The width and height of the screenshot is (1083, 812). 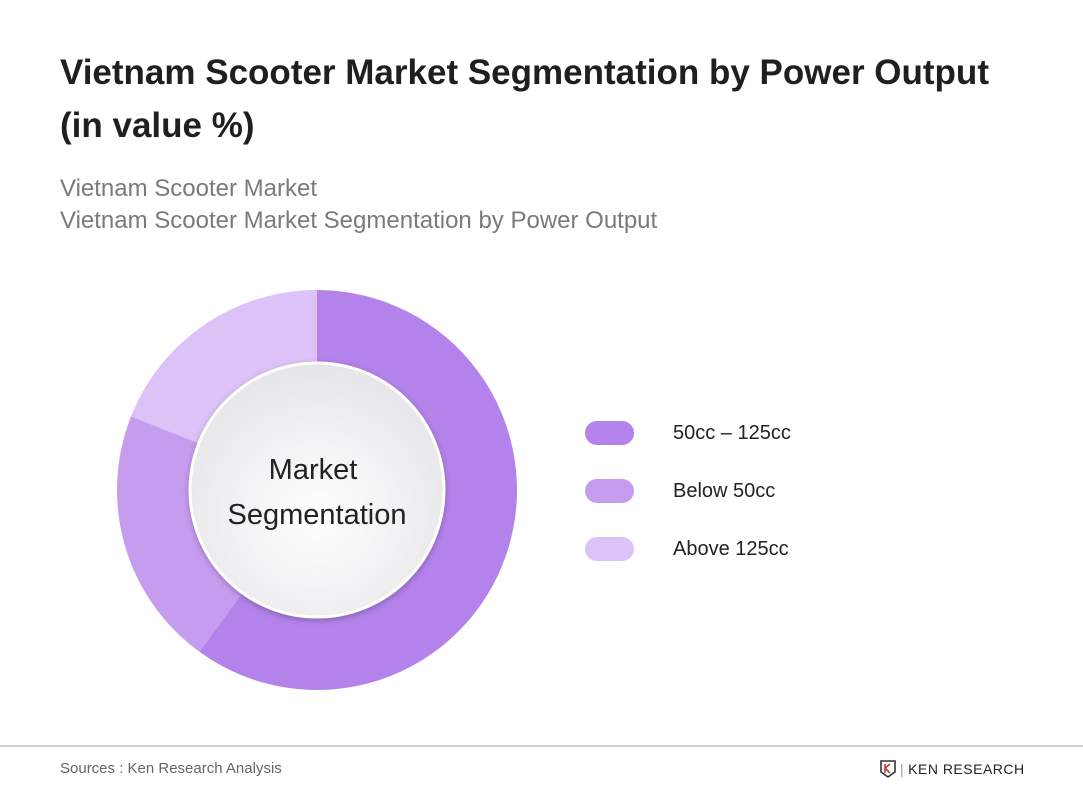 What do you see at coordinates (888, 769) in the screenshot?
I see `ken-logo-icon` at bounding box center [888, 769].